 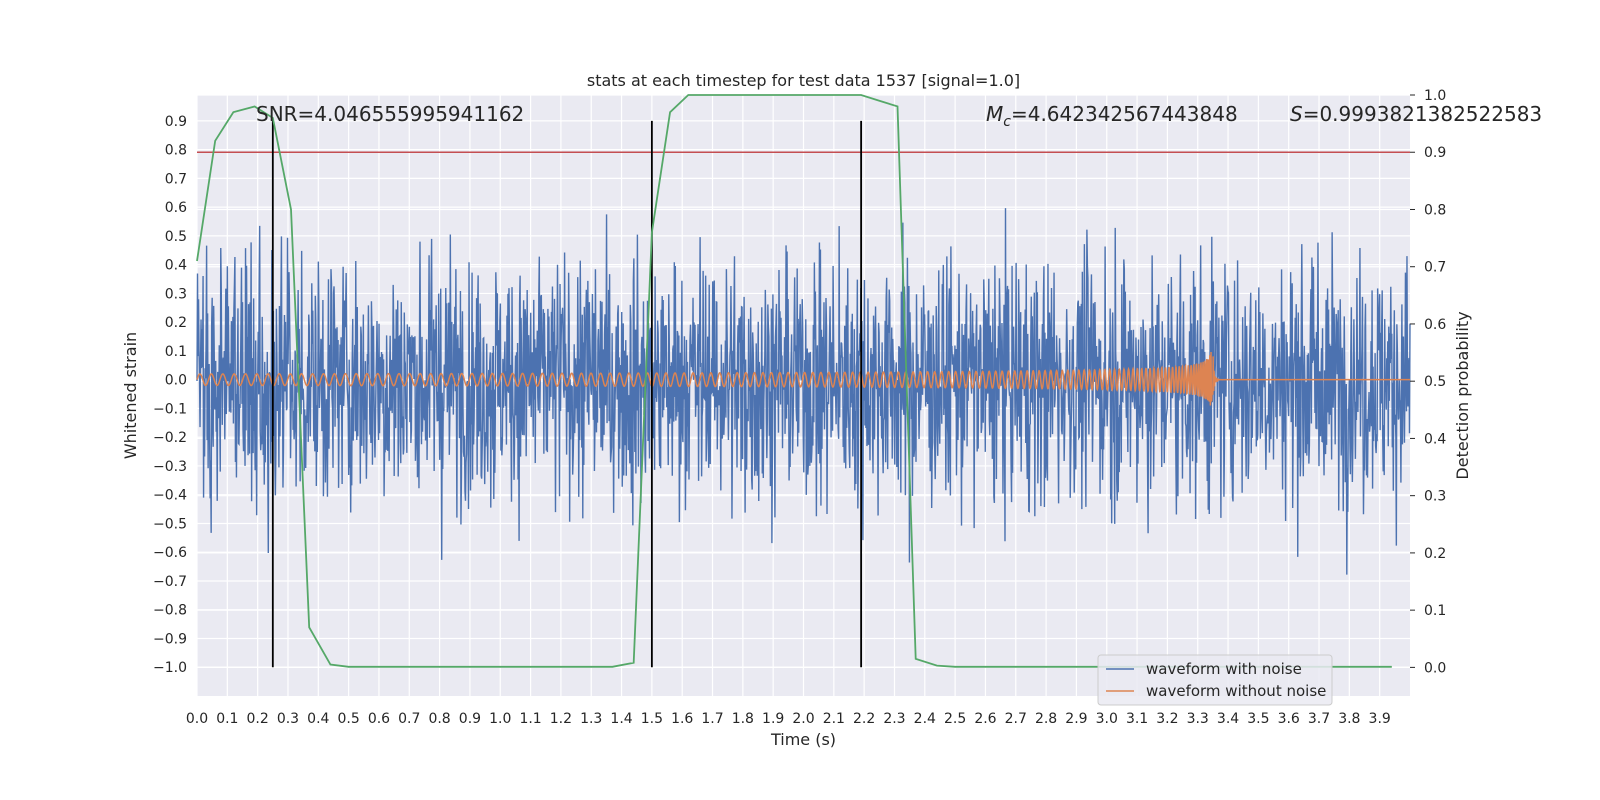 I want to click on x-tick-label: 2.0, so click(x=803, y=719).